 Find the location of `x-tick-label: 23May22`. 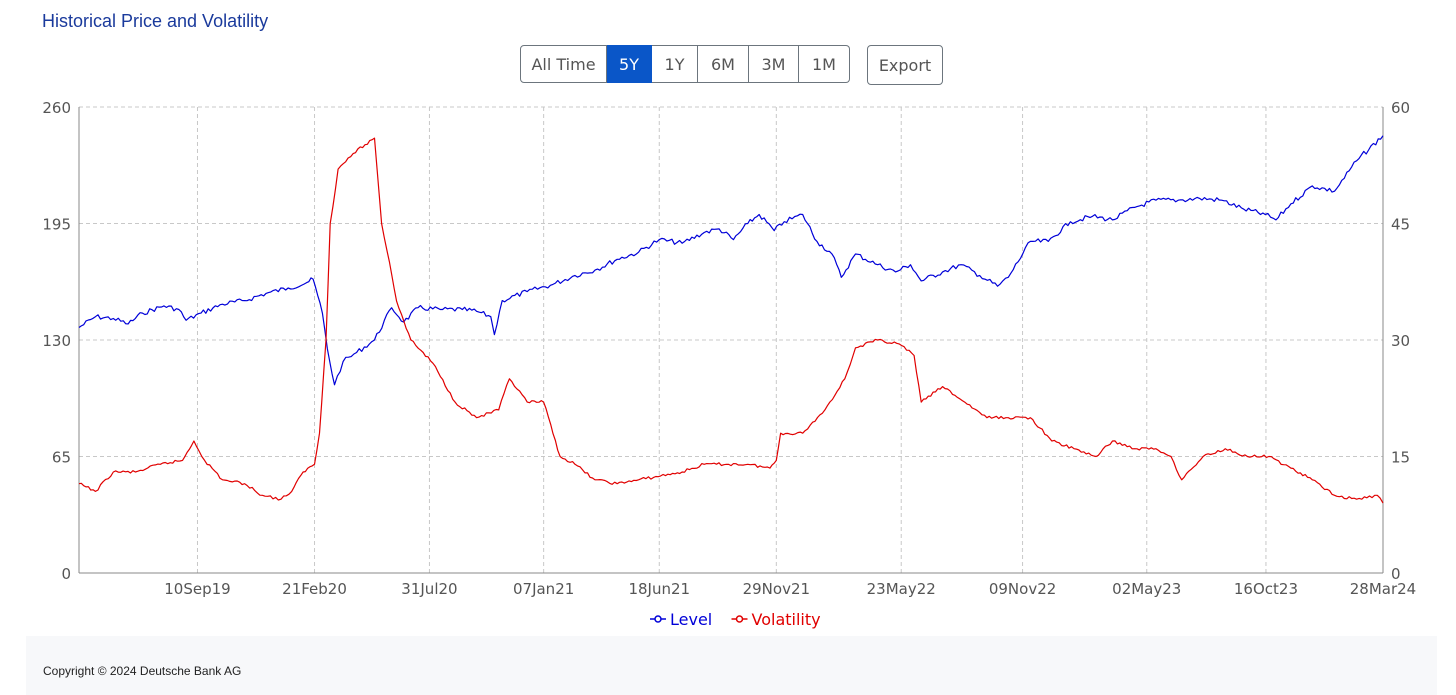

x-tick-label: 23May22 is located at coordinates (901, 589).